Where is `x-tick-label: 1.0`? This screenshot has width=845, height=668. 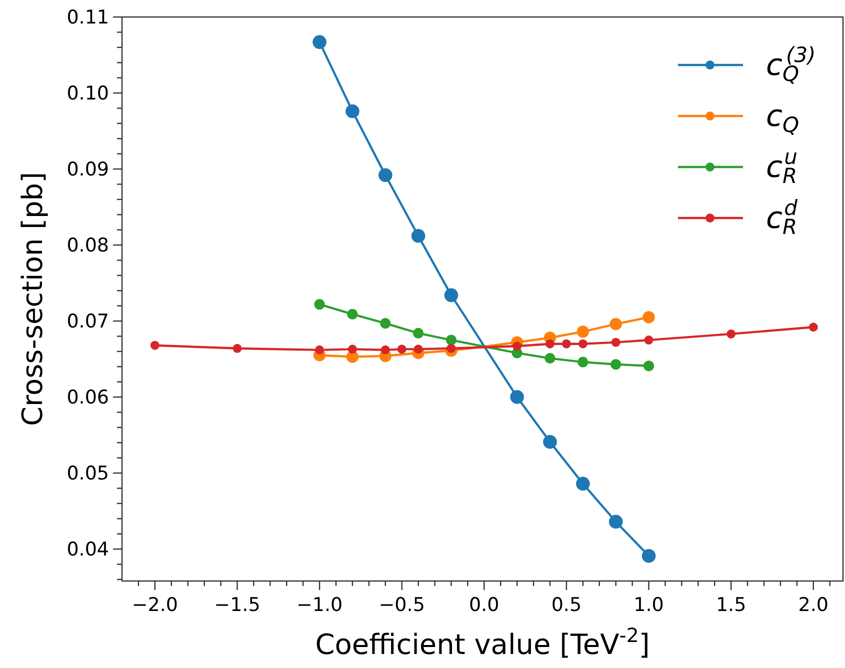 x-tick-label: 1.0 is located at coordinates (649, 605).